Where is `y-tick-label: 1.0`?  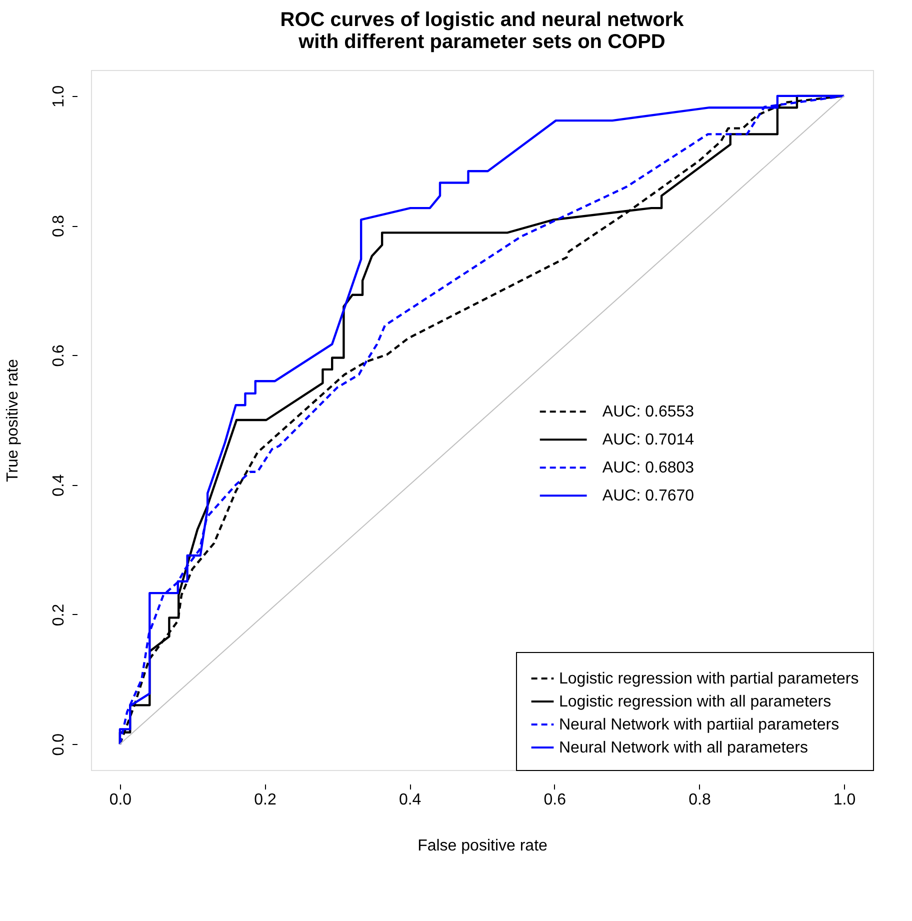 y-tick-label: 1.0 is located at coordinates (59, 96).